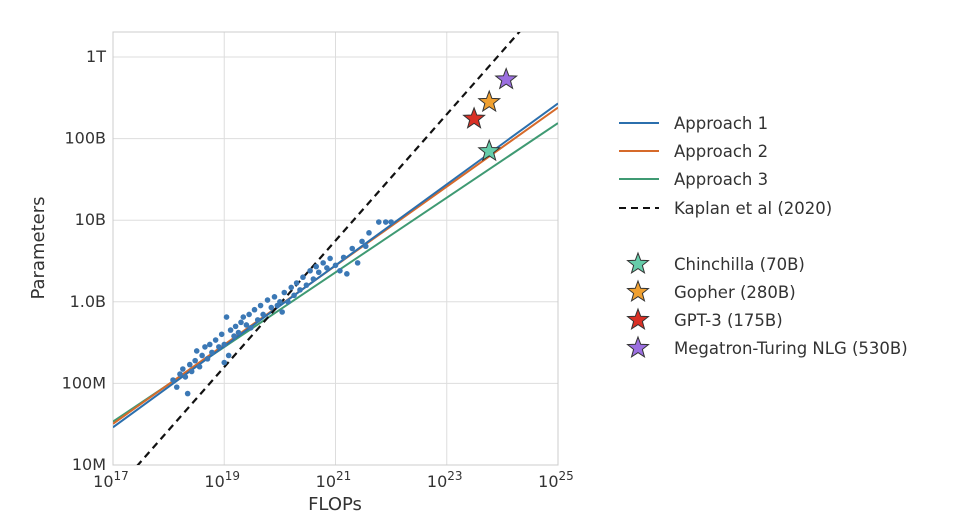 The height and width of the screenshot is (528, 978). What do you see at coordinates (489, 101) in the screenshot?
I see `model-star-gopher-280b-` at bounding box center [489, 101].